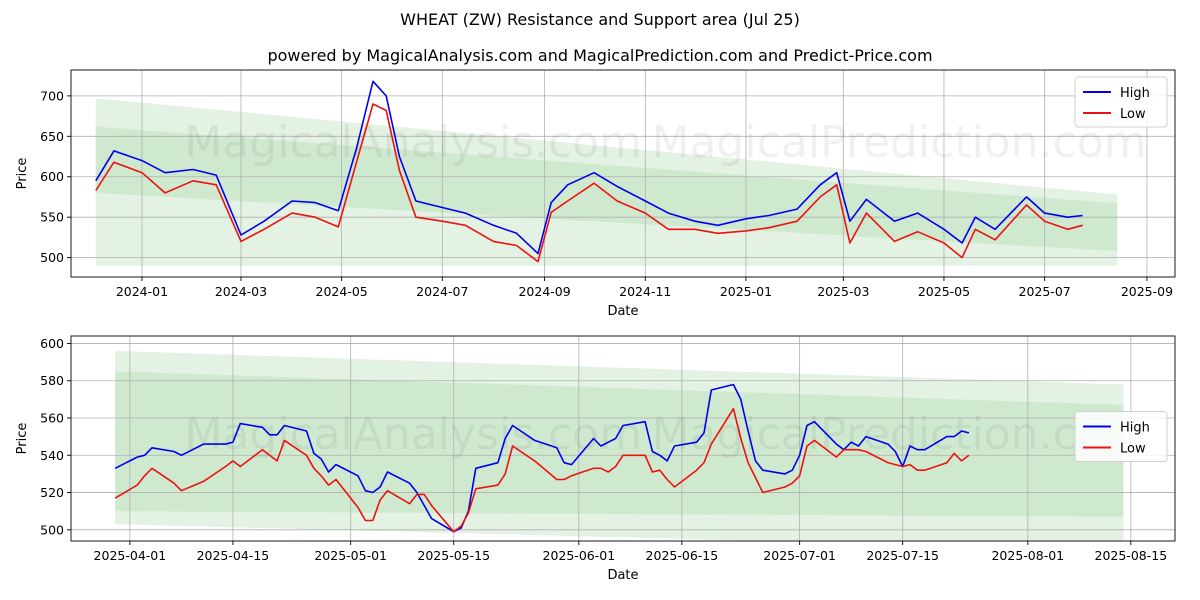  Describe the element at coordinates (52, 418) in the screenshot. I see `y-tick-label: 560` at that location.